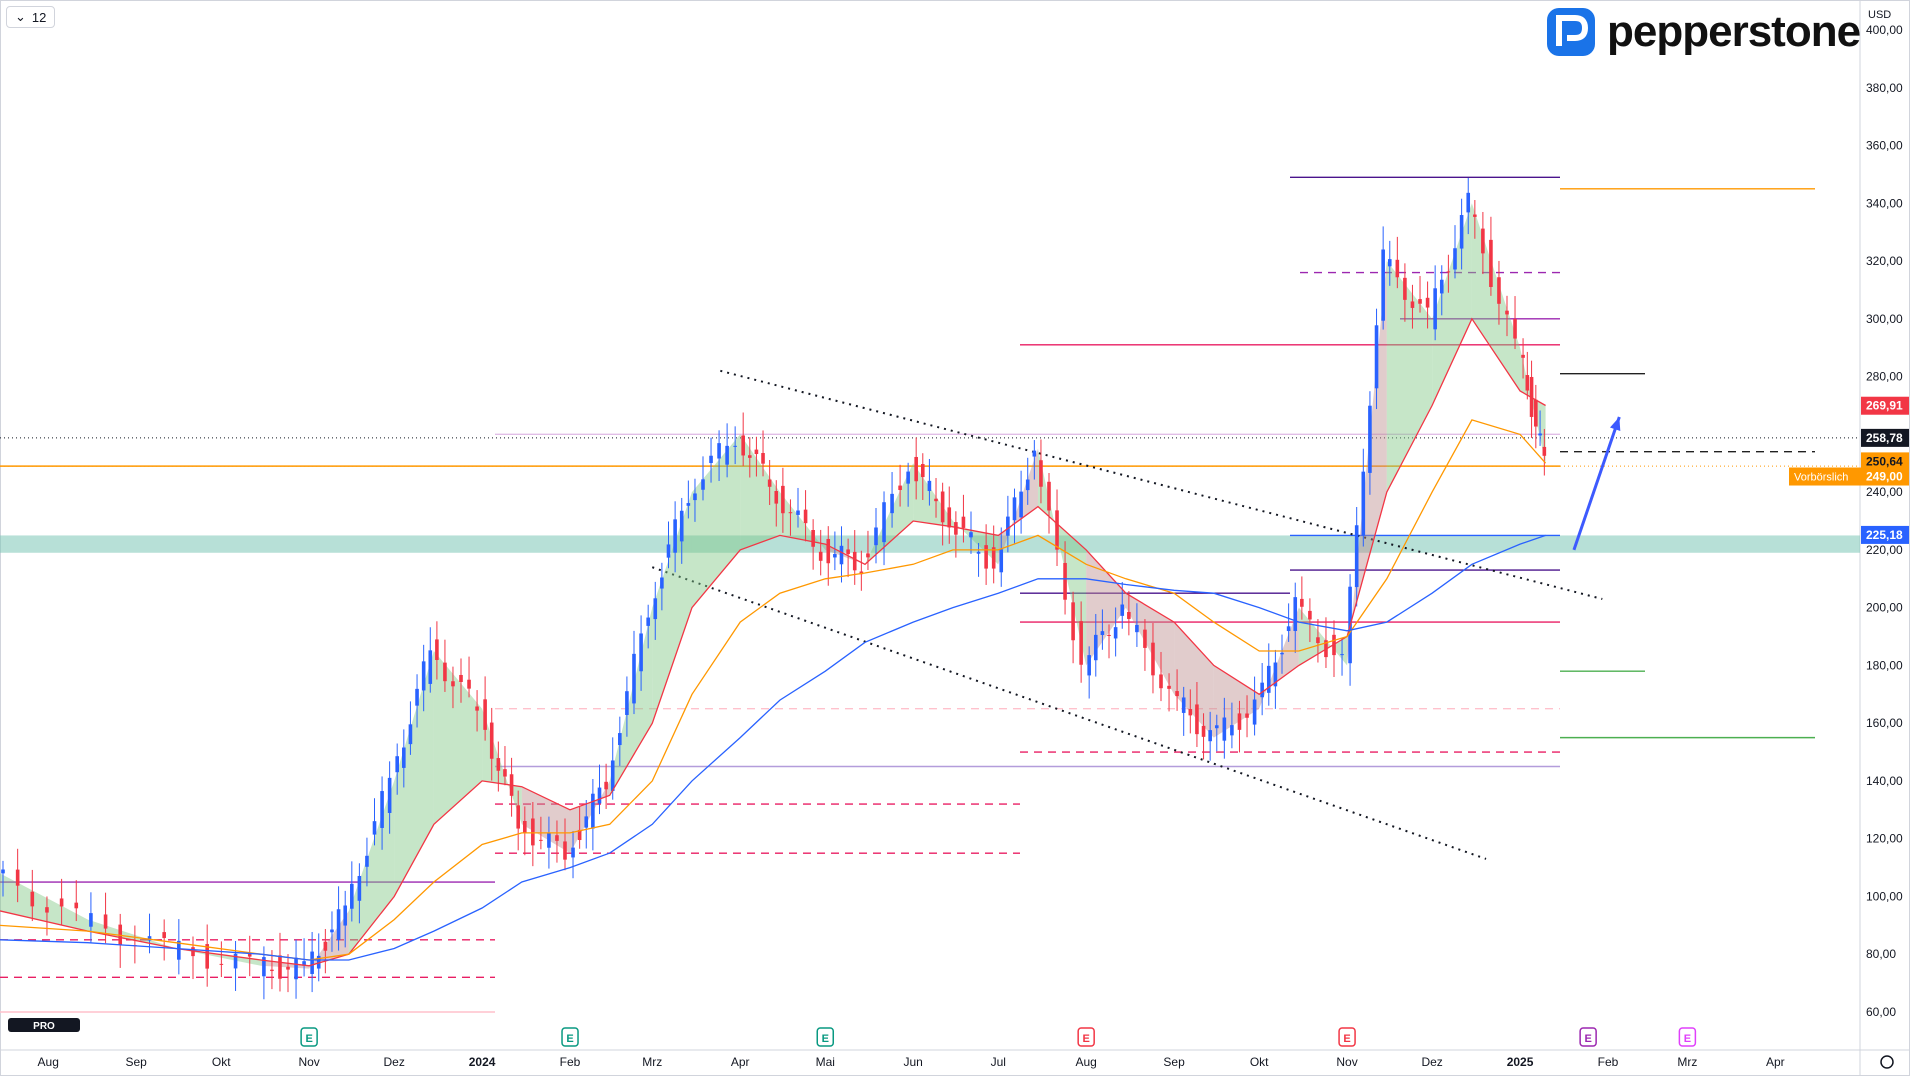  I want to click on time-tick-label: Mrz, so click(652, 1062).